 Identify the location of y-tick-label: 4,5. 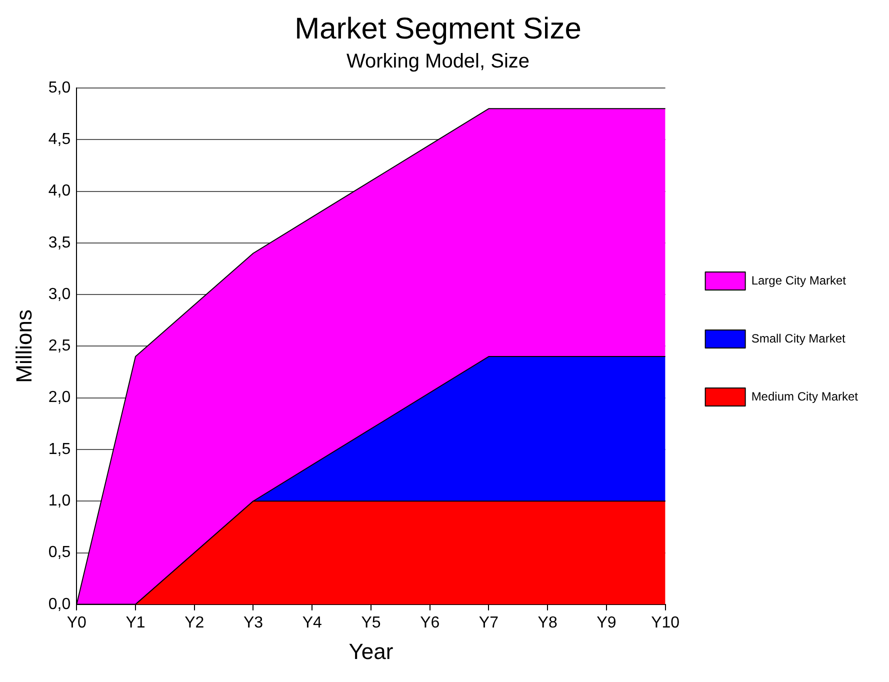
(59, 139).